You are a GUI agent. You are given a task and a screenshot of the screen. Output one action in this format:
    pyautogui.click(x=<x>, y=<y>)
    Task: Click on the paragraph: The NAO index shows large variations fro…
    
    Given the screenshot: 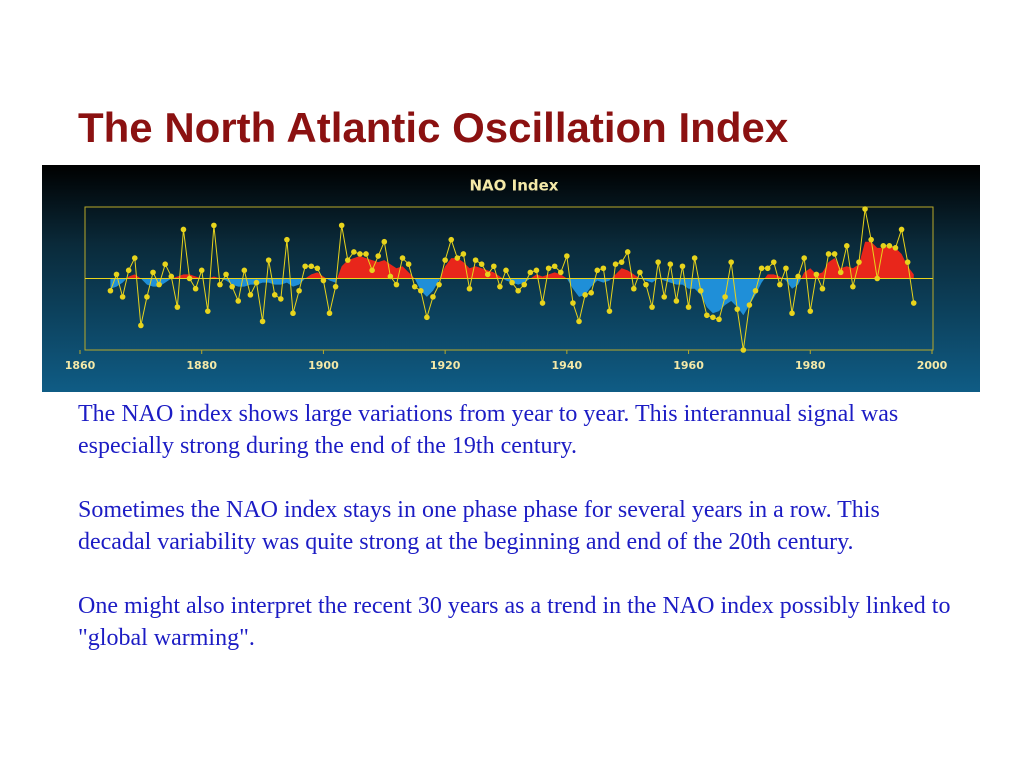 What is the action you would take?
    pyautogui.click(x=488, y=430)
    